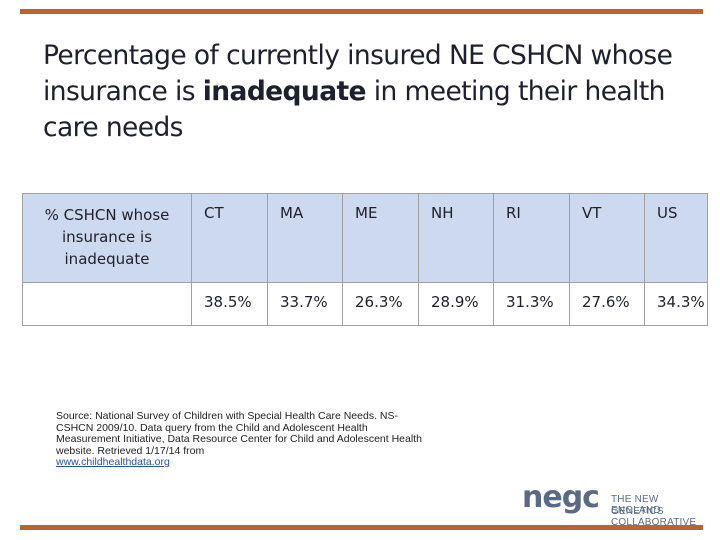 The width and height of the screenshot is (720, 540). I want to click on header-cell: VT, so click(607, 238).